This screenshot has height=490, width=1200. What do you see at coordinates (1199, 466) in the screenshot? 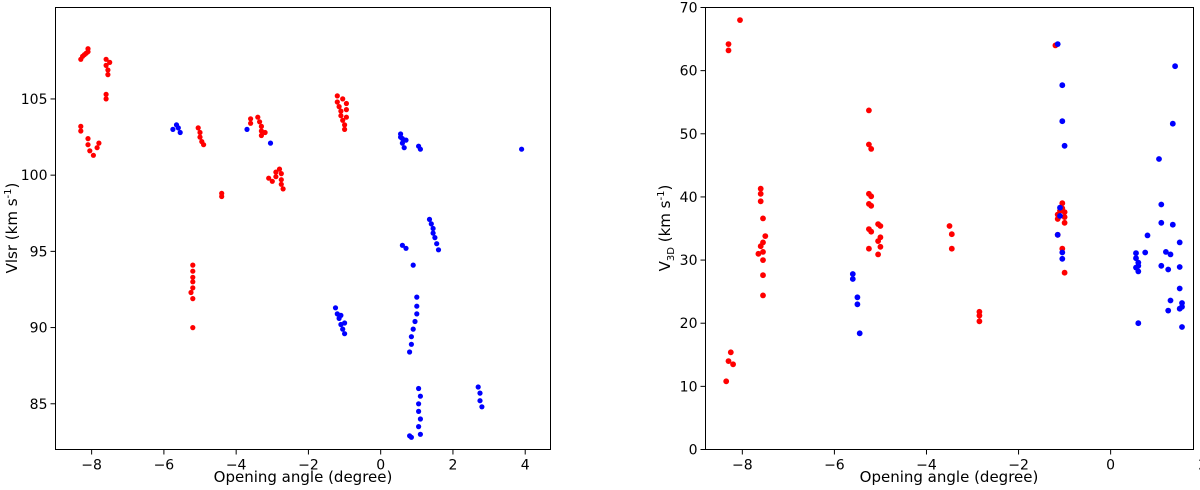
I see `x-tick-label: 2` at bounding box center [1199, 466].